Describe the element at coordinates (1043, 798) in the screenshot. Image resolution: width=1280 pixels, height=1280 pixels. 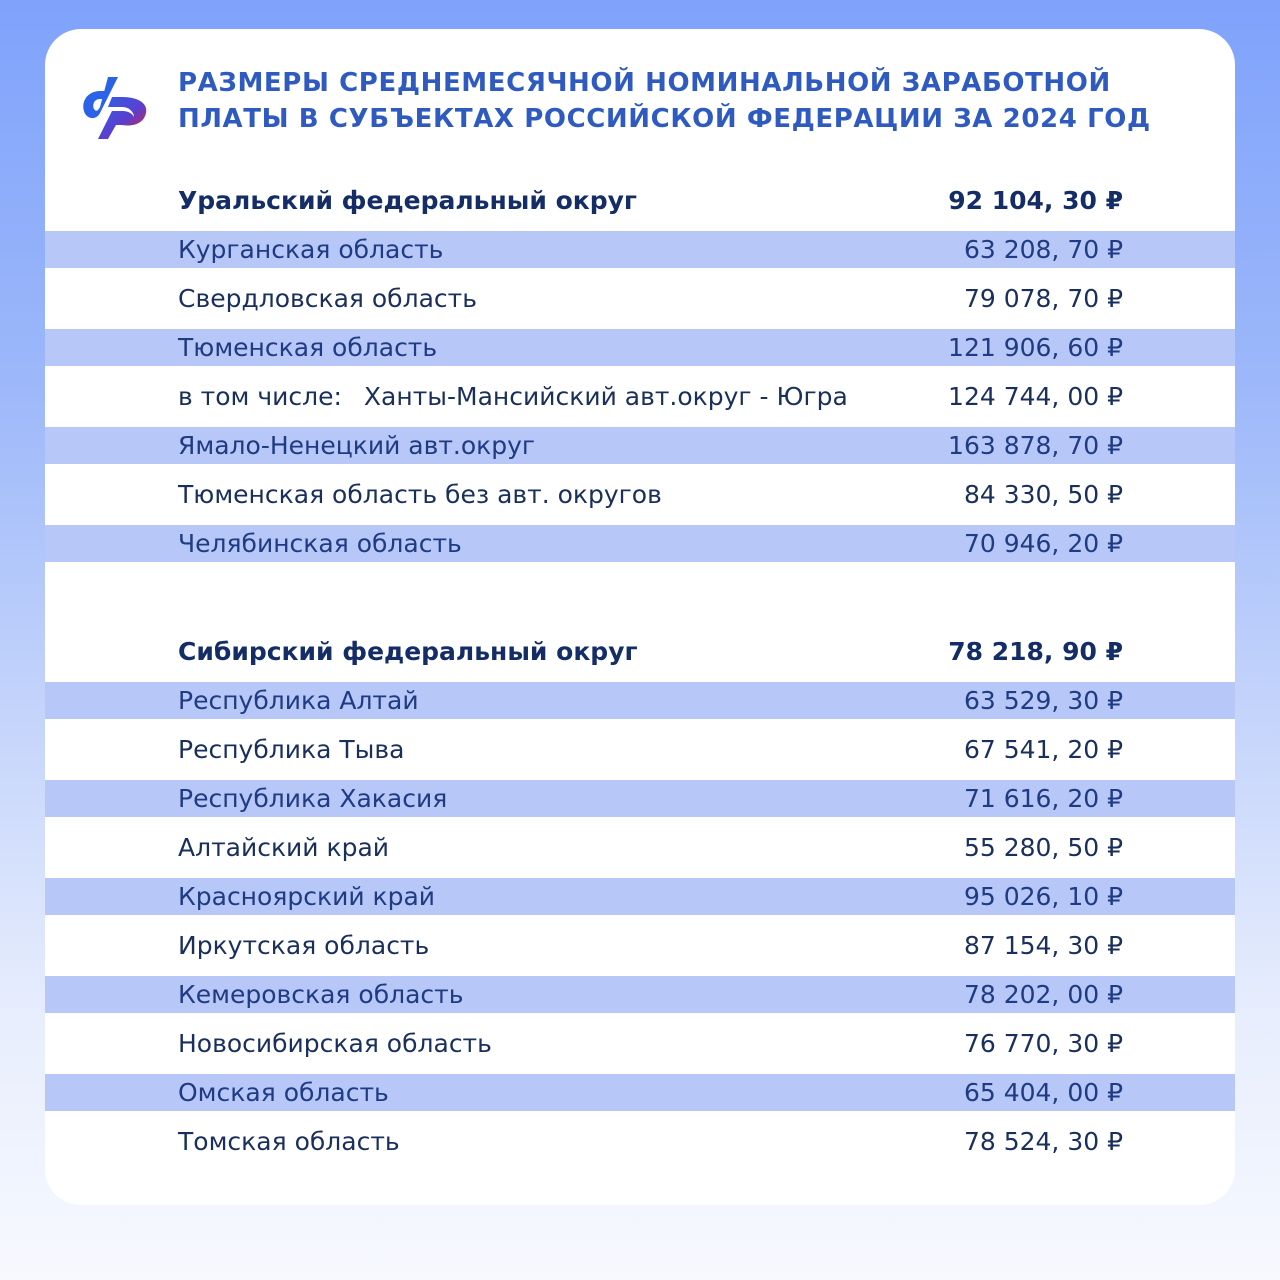
I see `region-value: 71 616, 20 ₽` at that location.